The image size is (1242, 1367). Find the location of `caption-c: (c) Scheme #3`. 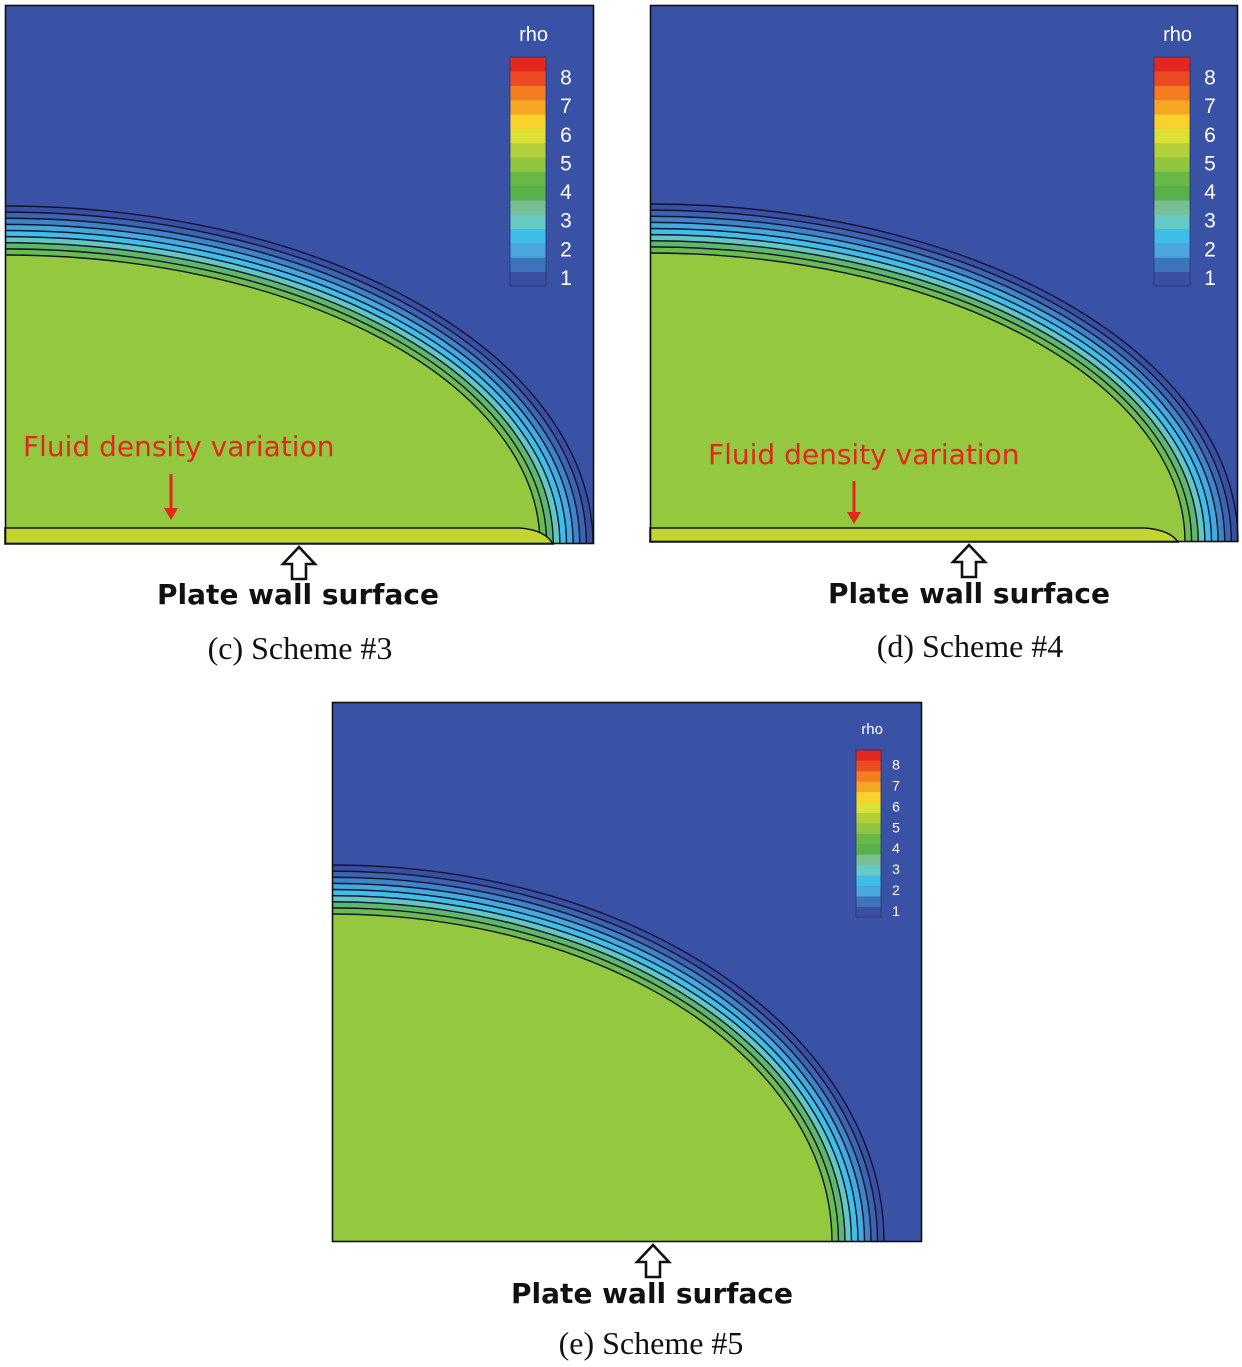

caption-c: (c) Scheme #3 is located at coordinates (300, 648).